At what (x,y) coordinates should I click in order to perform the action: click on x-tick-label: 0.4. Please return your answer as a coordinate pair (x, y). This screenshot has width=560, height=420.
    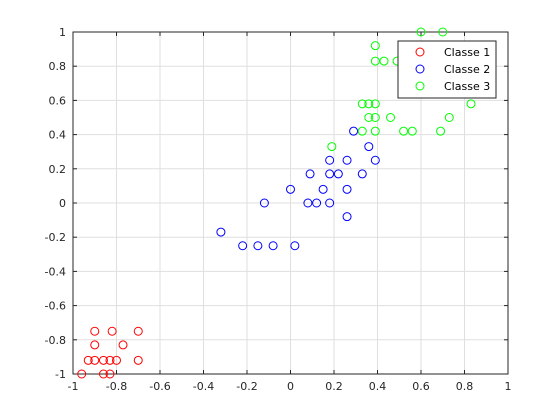
    Looking at the image, I should click on (378, 386).